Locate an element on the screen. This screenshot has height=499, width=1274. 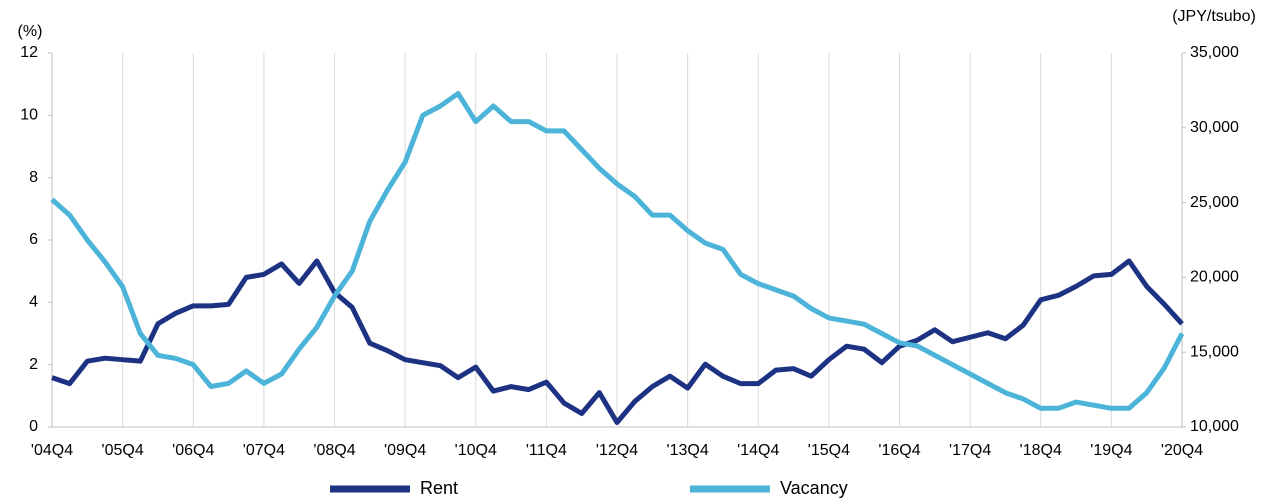
legend-label: Vacancy is located at coordinates (814, 488).